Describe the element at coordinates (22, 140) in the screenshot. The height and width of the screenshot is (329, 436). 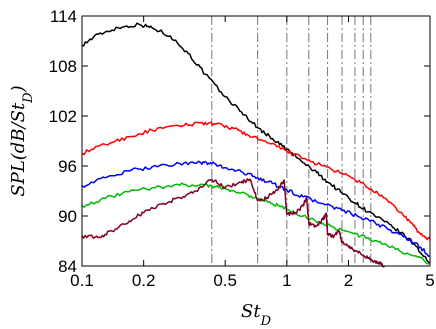
I see `y-axis-label: SPL(dB/StD)` at that location.